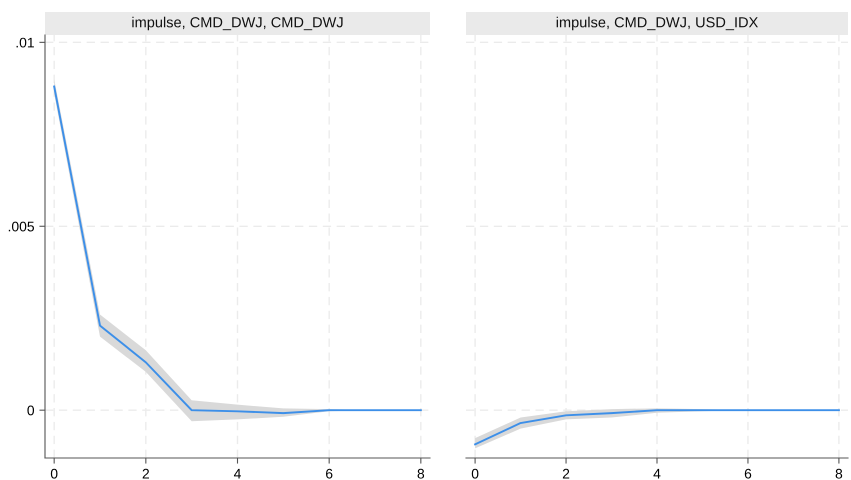  I want to click on chart-title: impulse, CMD_DWJ, USD_IDX, so click(657, 23).